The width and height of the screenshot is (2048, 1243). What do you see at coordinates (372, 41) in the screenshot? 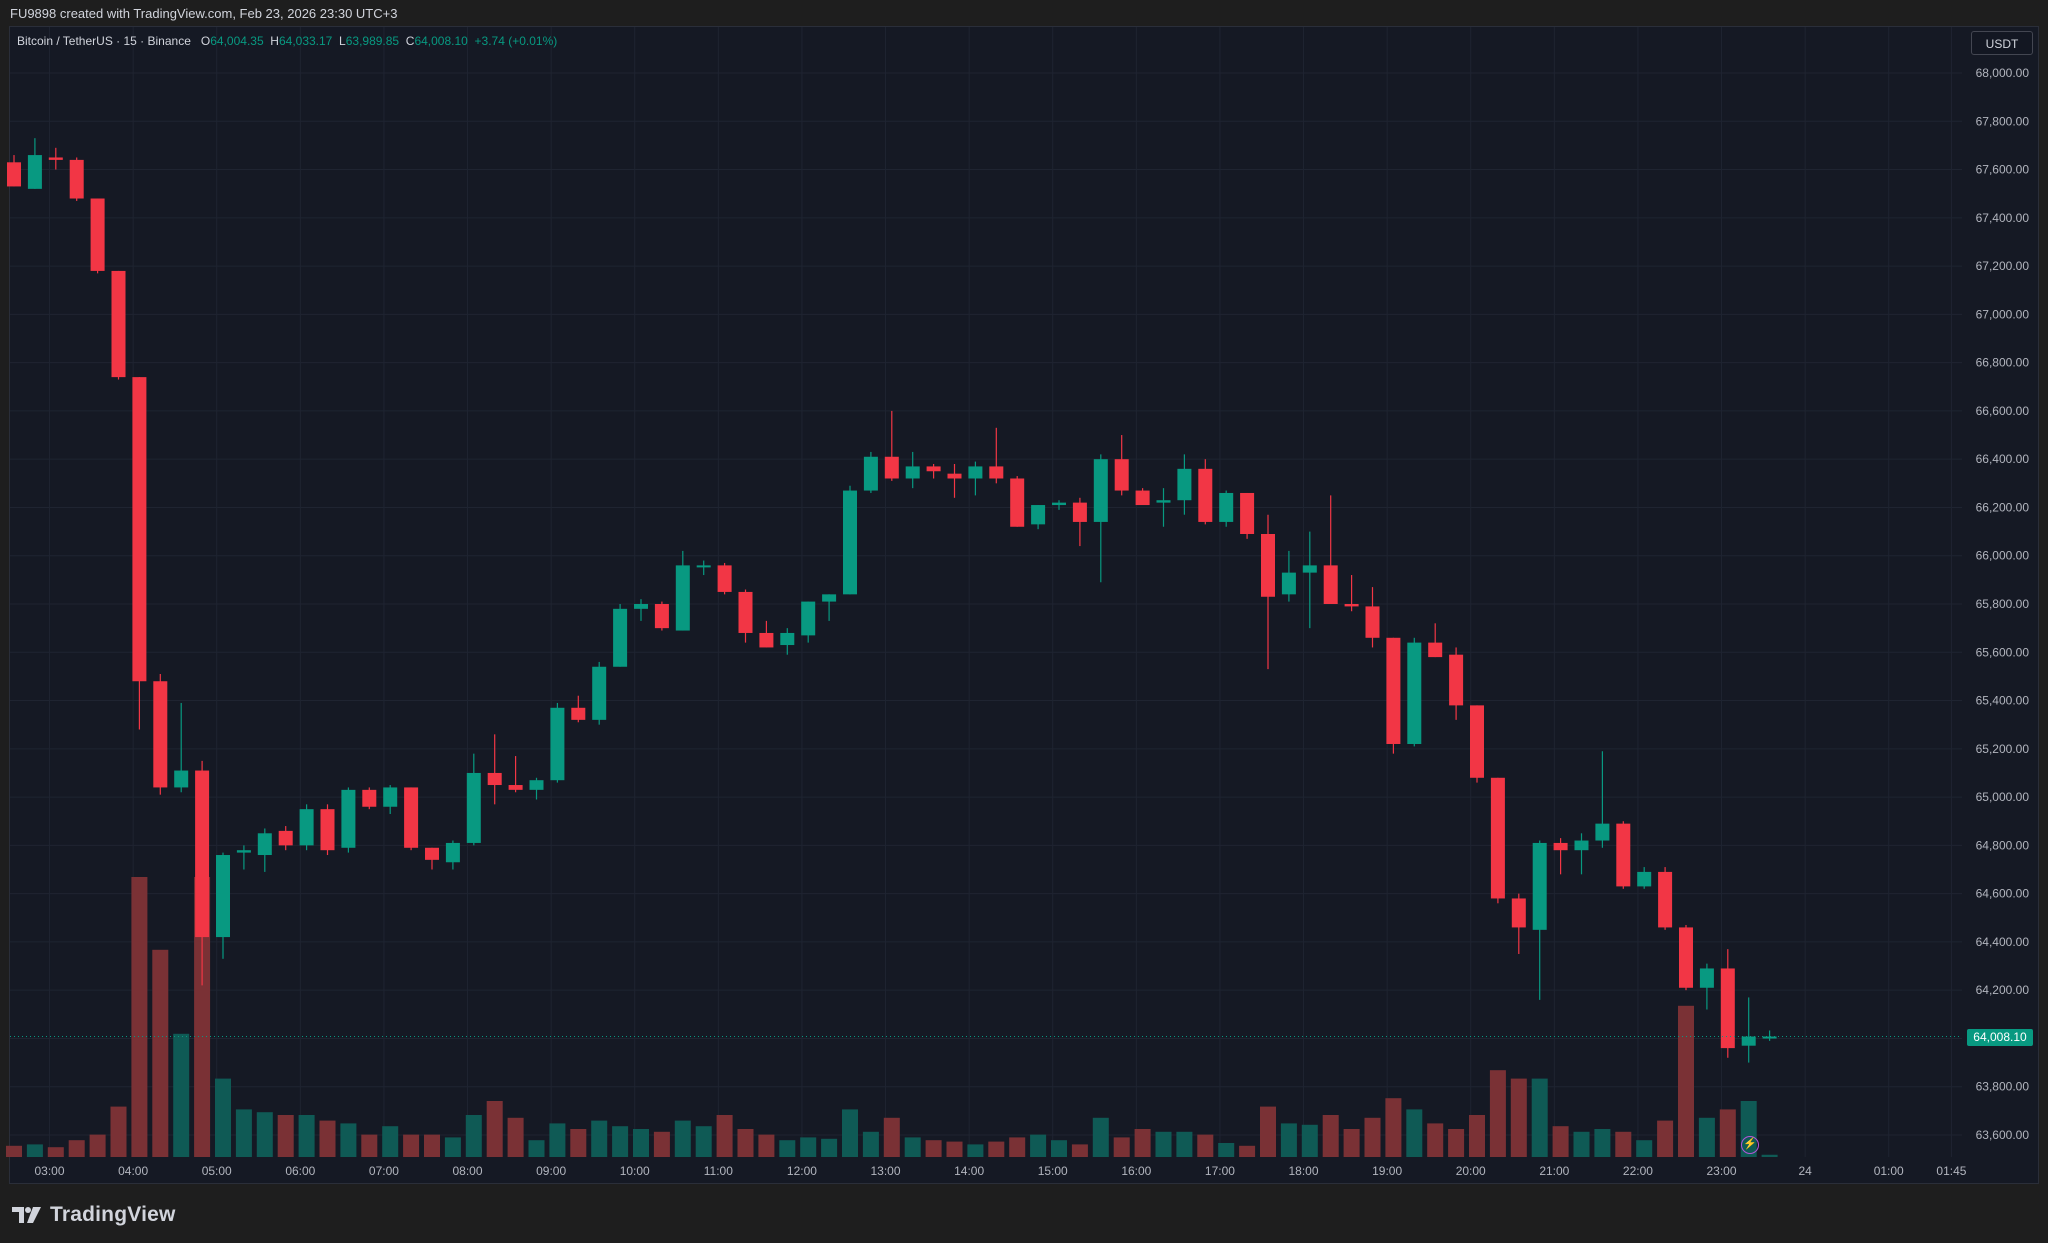
I see `low-value: 63,989.85` at bounding box center [372, 41].